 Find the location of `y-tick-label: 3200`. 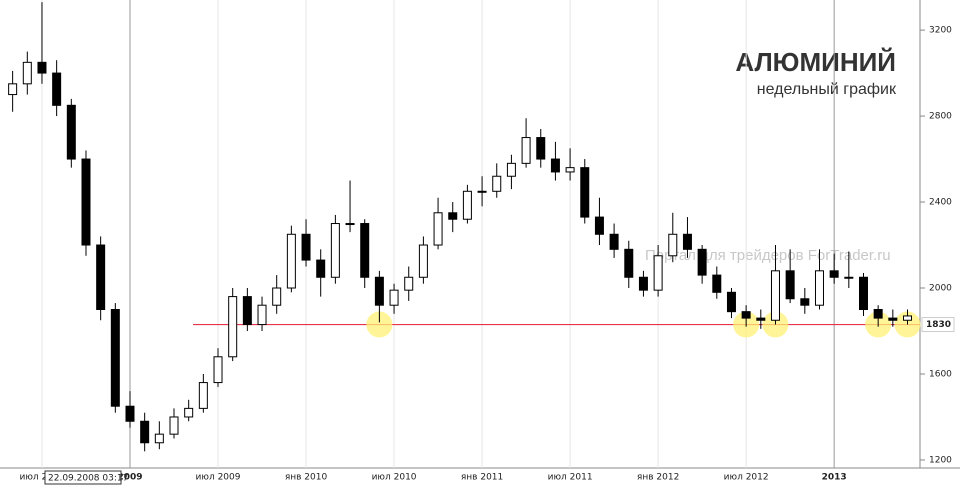

y-tick-label: 3200 is located at coordinates (940, 31).